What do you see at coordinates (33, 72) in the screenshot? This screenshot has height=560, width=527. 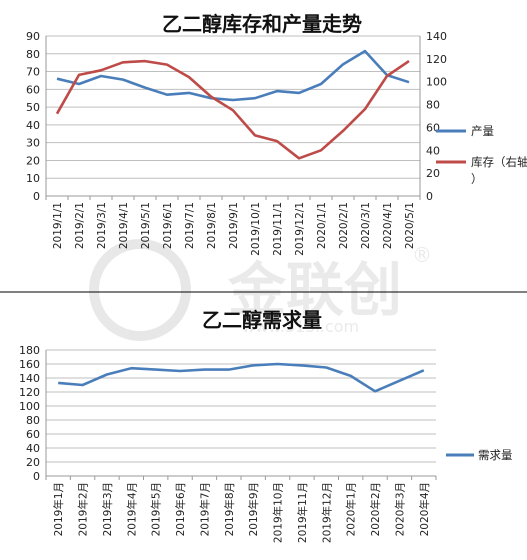 I see `chart1-y-left-tick: 70` at bounding box center [33, 72].